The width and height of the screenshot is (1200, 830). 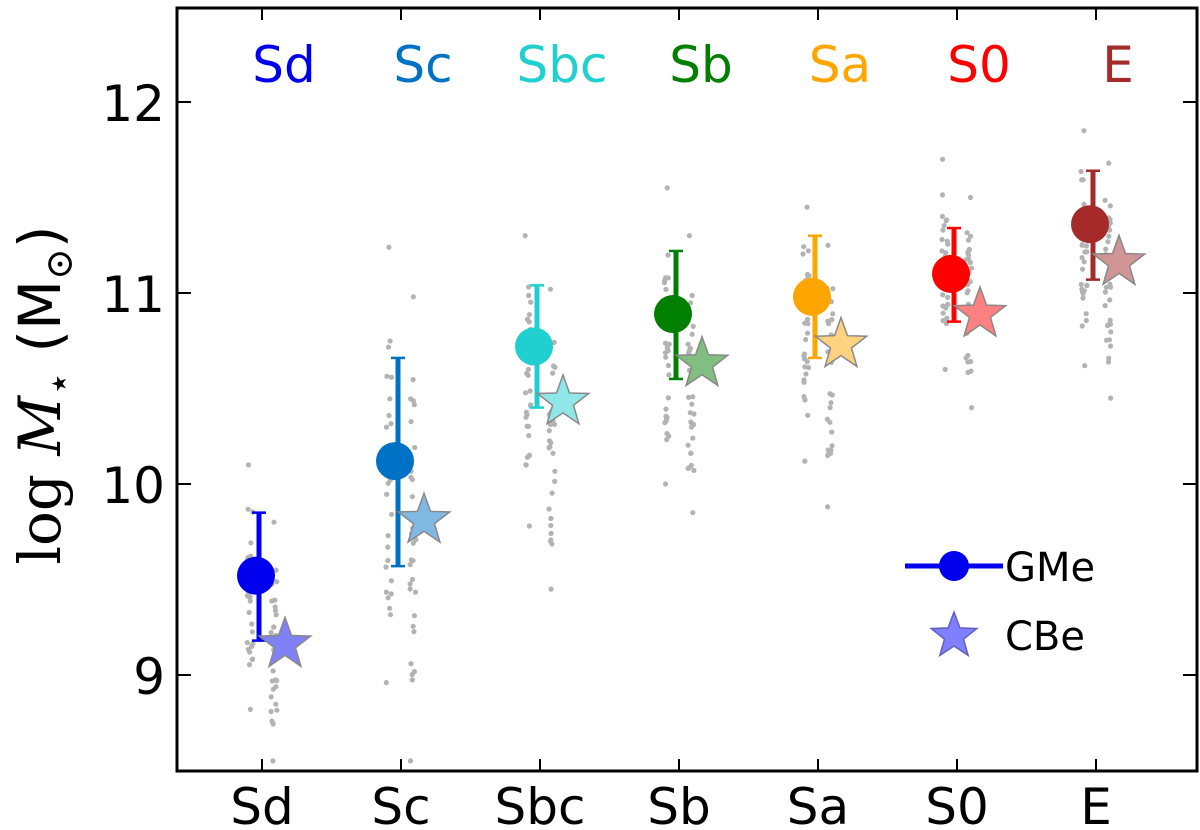 What do you see at coordinates (133, 486) in the screenshot?
I see `y-tick-label: 10` at bounding box center [133, 486].